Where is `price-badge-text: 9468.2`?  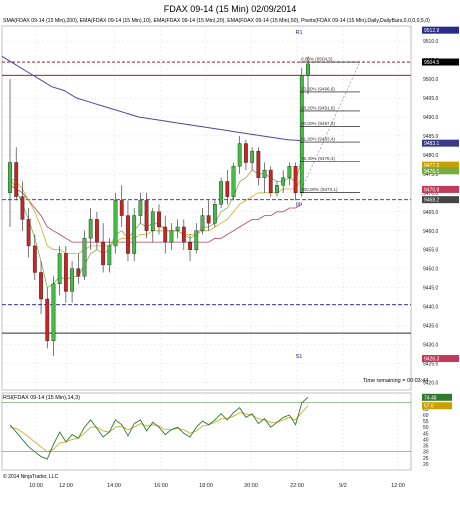
price-badge-text: 9468.2 is located at coordinates (432, 201).